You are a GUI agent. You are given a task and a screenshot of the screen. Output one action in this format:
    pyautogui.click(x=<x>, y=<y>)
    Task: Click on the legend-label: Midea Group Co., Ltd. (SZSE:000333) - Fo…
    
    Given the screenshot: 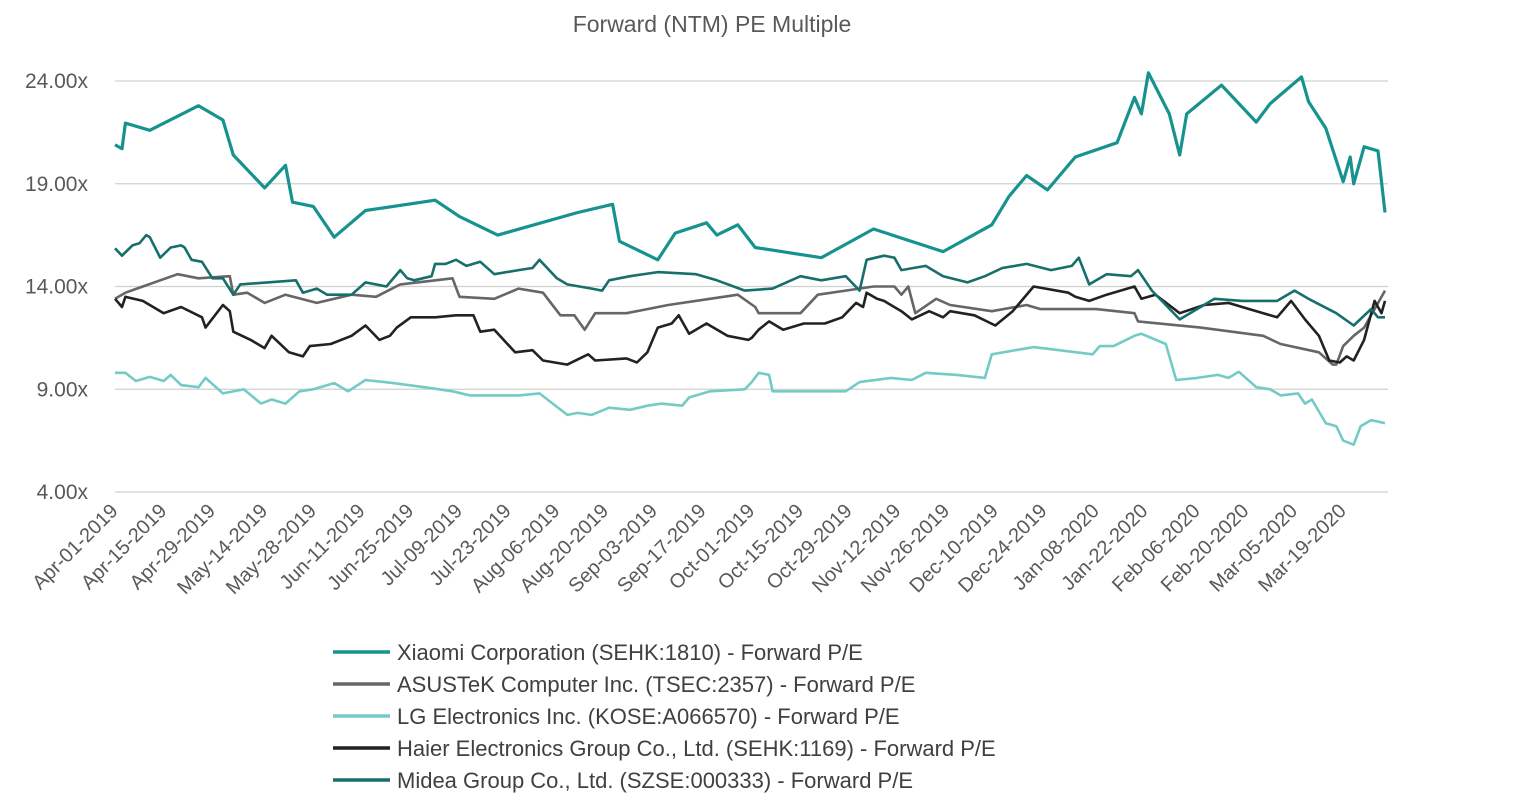 What is the action you would take?
    pyautogui.click(x=655, y=780)
    